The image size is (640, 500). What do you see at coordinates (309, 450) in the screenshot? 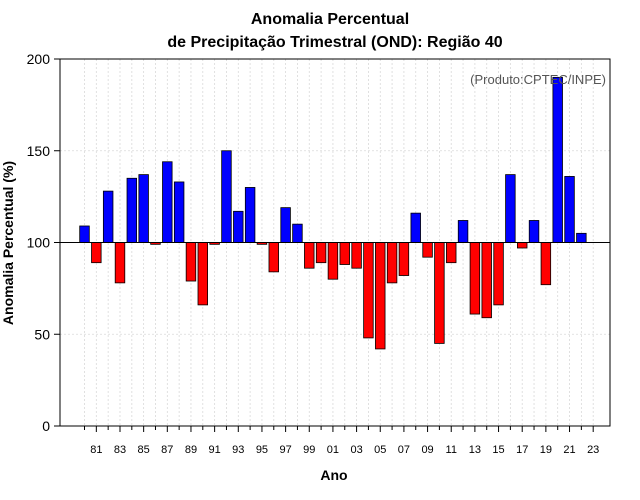
I see `x-tick-label: 99` at bounding box center [309, 450].